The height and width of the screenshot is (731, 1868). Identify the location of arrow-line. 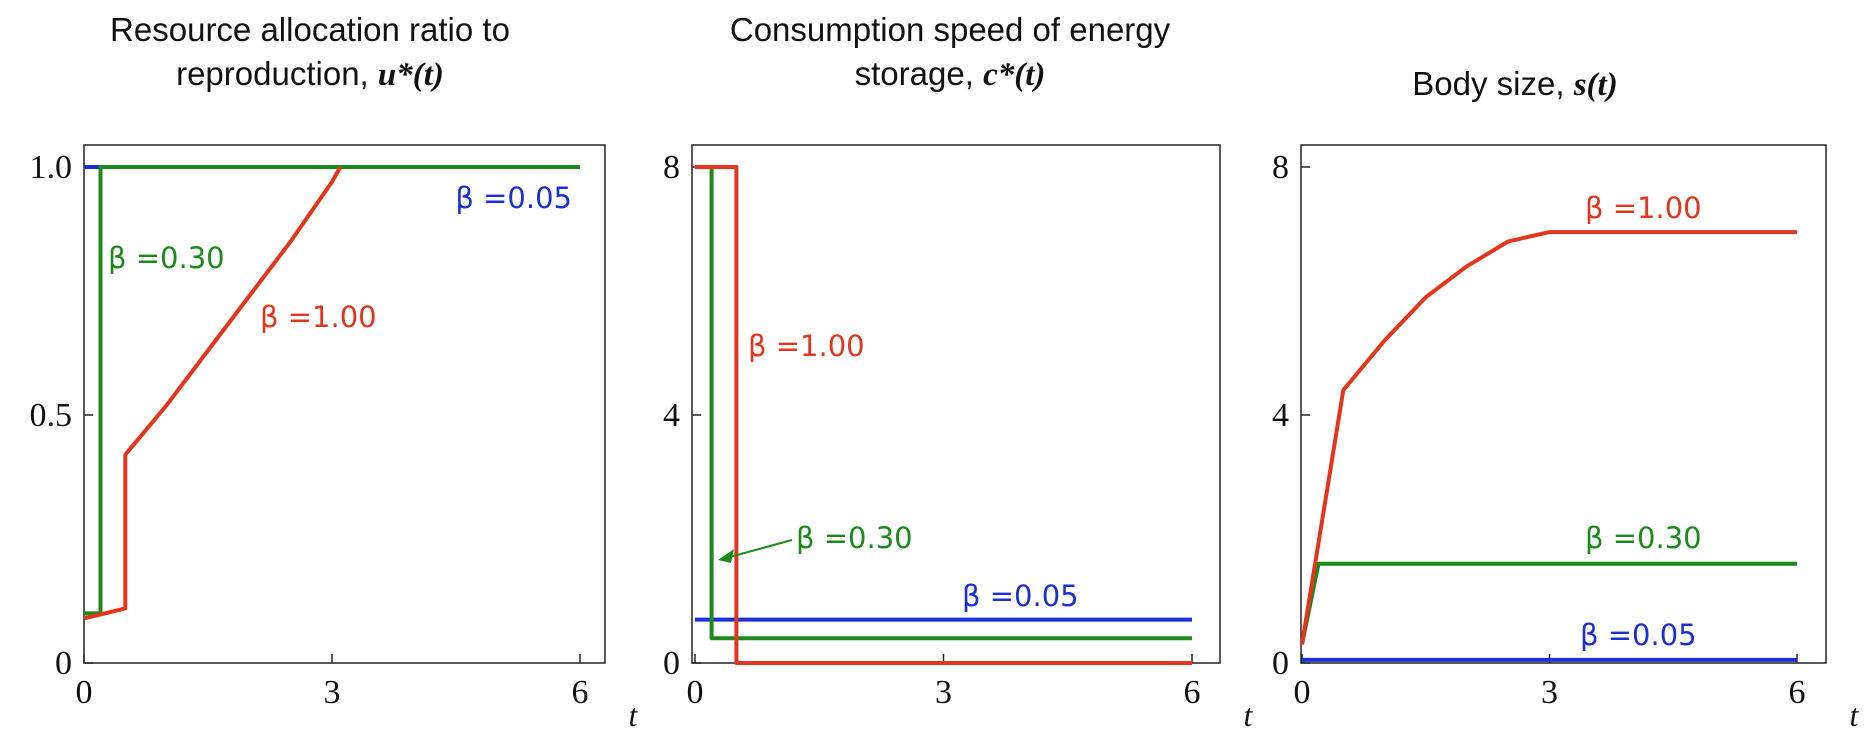
(759, 549).